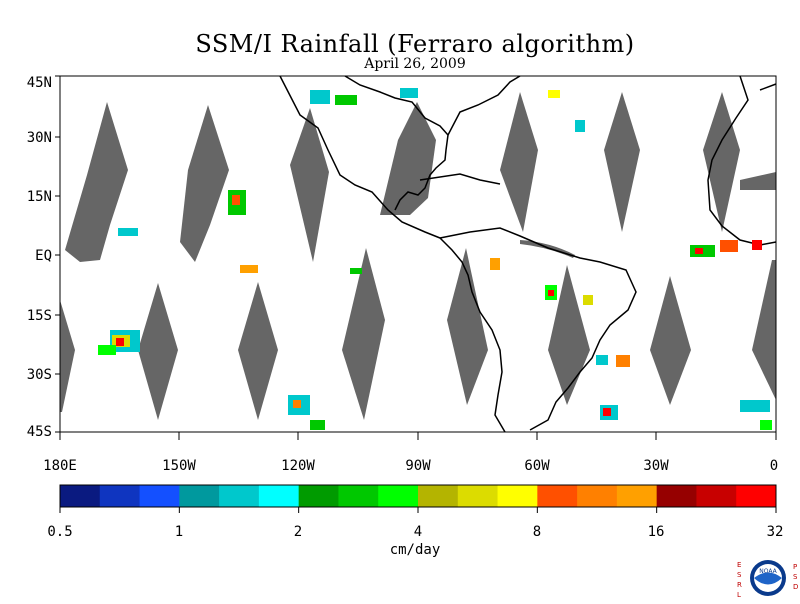  I want to click on lat-label-30s: 30S, so click(39, 375).